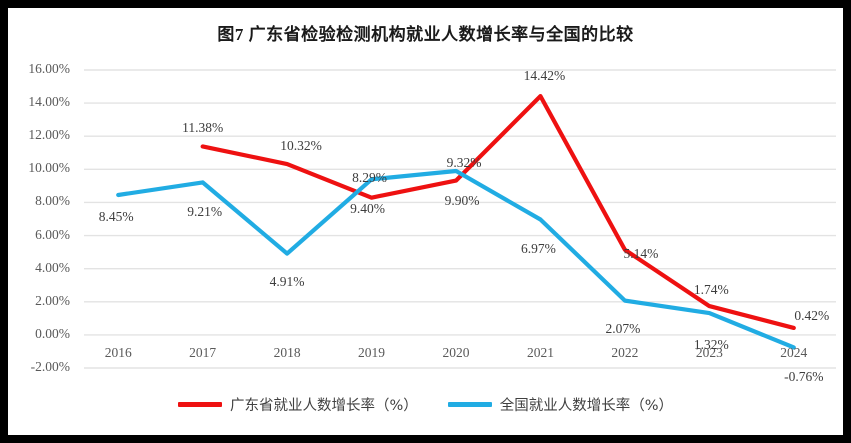 The height and width of the screenshot is (443, 851). I want to click on y-axis-tick-label: 2.00%, so click(52, 300).